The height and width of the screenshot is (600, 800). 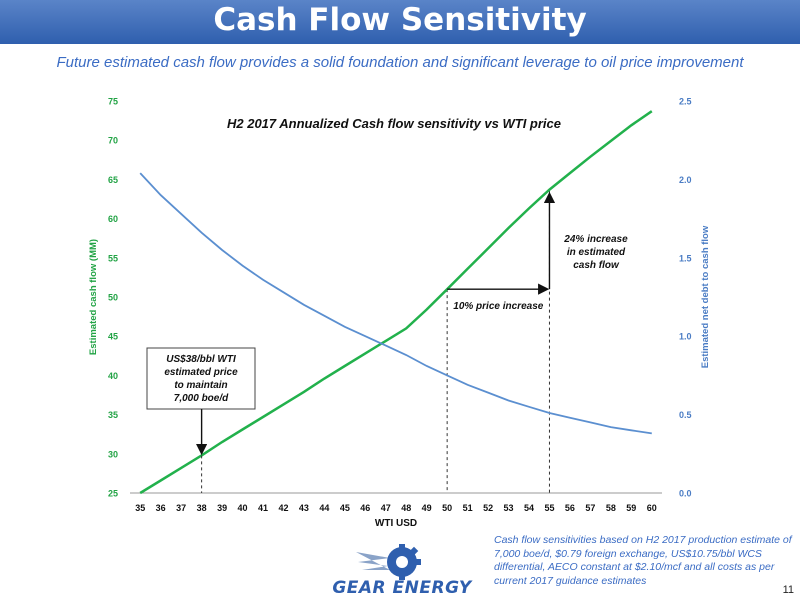 I want to click on x-tick-label: 47, so click(x=386, y=508).